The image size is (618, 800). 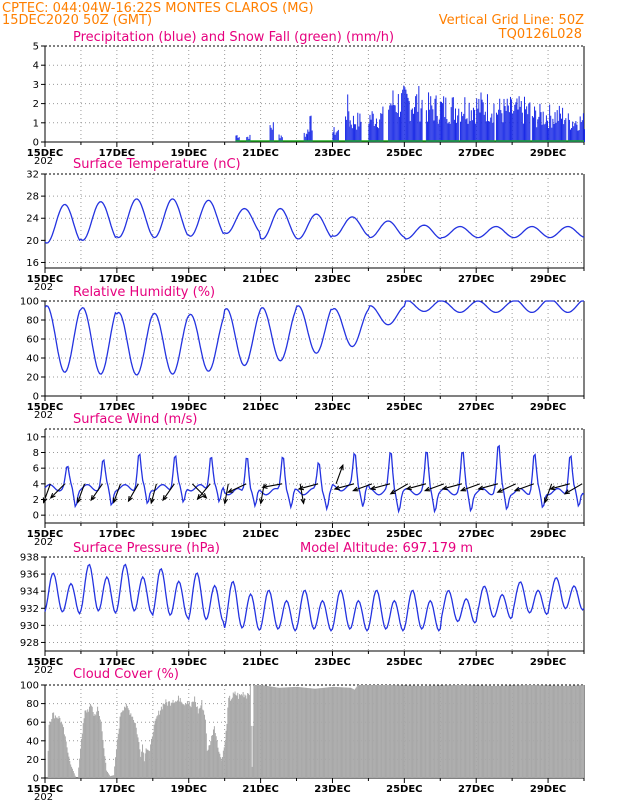 What do you see at coordinates (435, 487) in the screenshot?
I see `wind-arrow` at bounding box center [435, 487].